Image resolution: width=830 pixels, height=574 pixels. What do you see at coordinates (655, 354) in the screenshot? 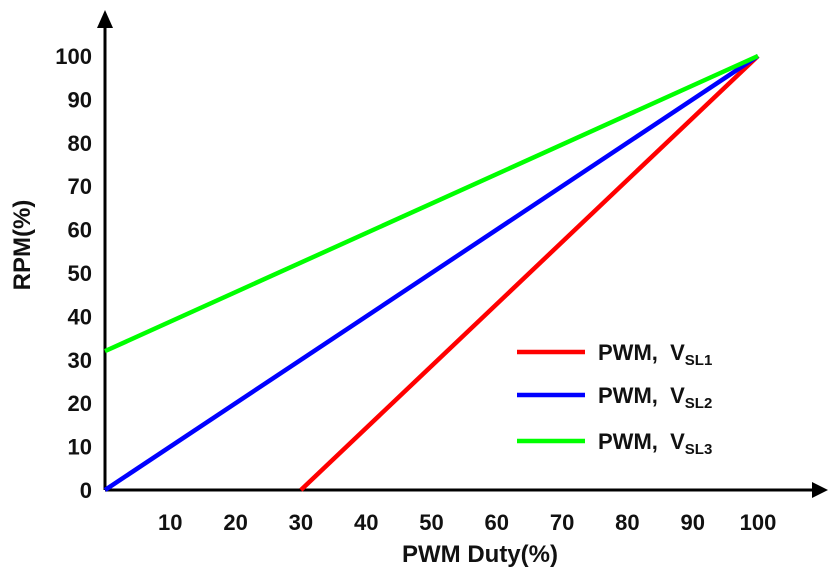
I see `legend-label-sl1: PWM, VSL1` at bounding box center [655, 354].